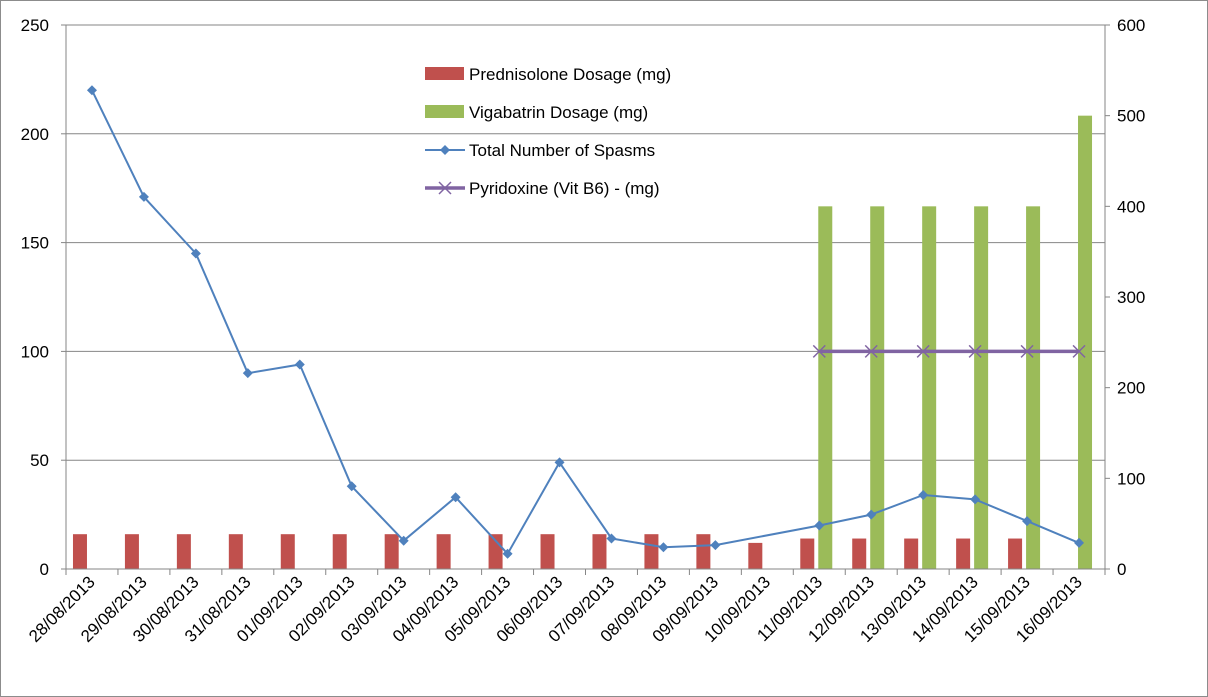 The width and height of the screenshot is (1208, 697). I want to click on y-right-tick-label: 0, so click(1121, 569).